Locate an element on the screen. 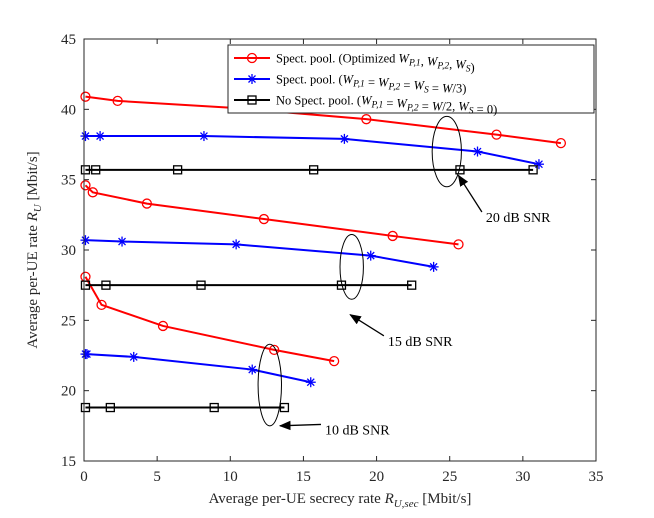 Image resolution: width=654 pixels, height=518 pixels. legend-math: = is located at coordinates (435, 89).